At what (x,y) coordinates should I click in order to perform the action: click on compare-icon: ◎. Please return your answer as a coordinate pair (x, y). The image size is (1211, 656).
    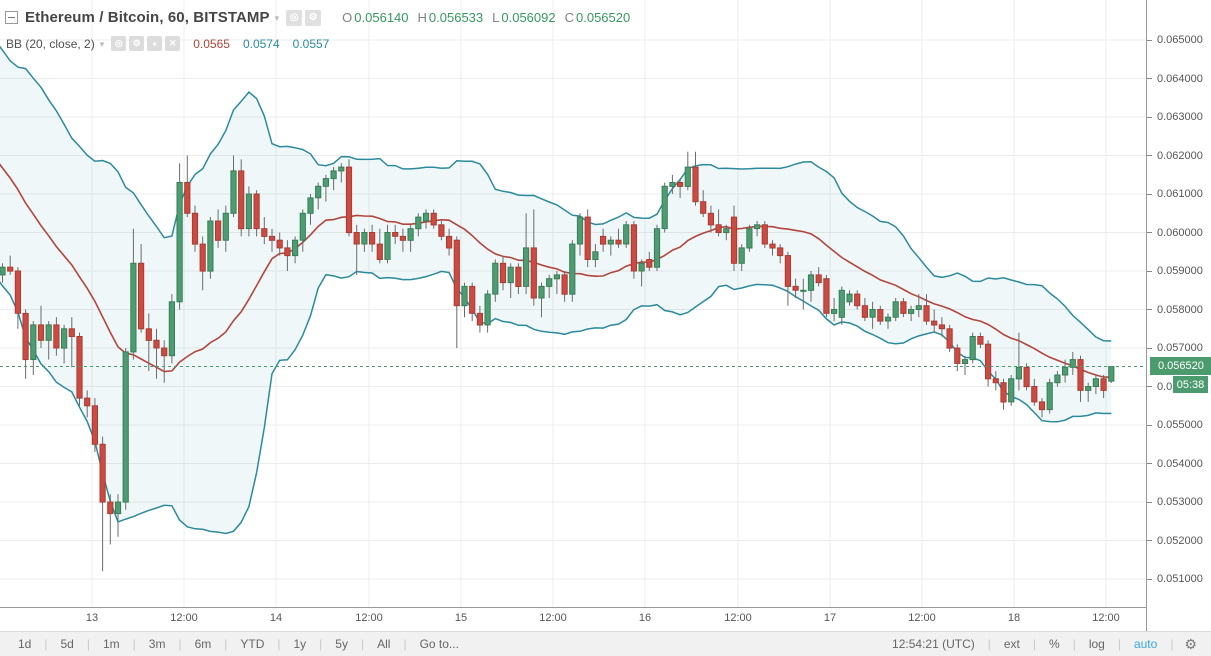
    Looking at the image, I should click on (294, 17).